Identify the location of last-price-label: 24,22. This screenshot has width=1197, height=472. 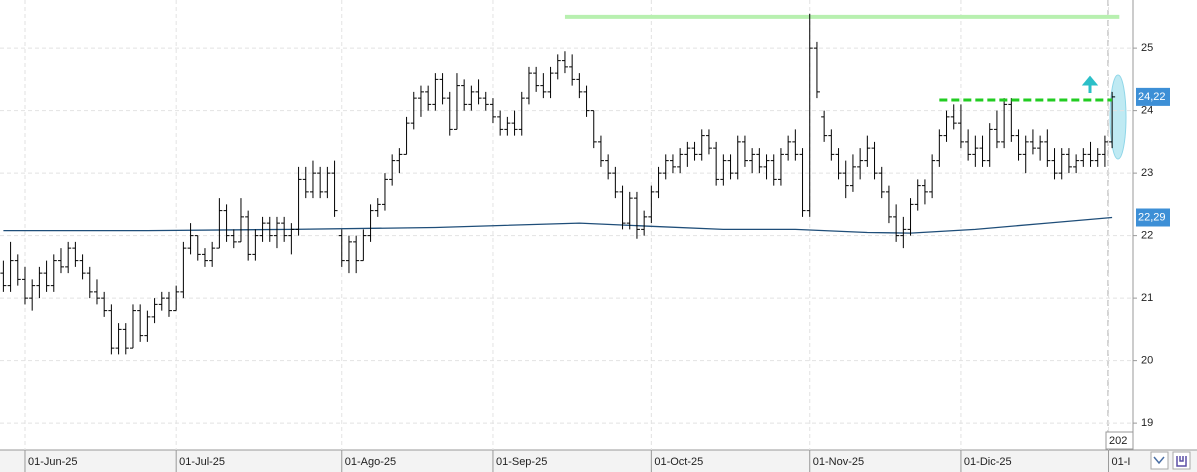
(1152, 97).